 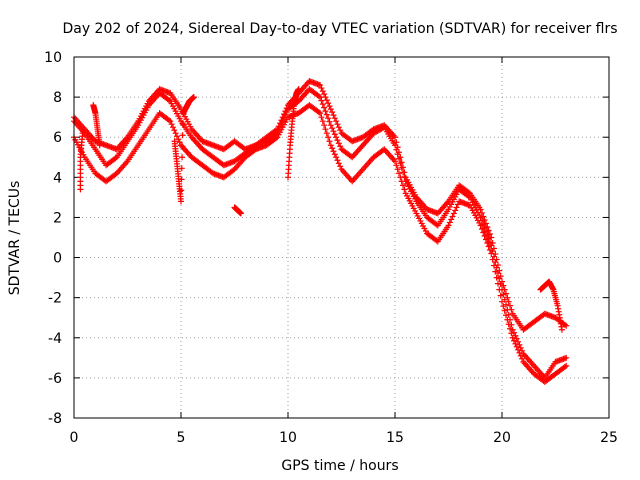 What do you see at coordinates (293, 133) in the screenshot?
I see `series-segment-10.2h` at bounding box center [293, 133].